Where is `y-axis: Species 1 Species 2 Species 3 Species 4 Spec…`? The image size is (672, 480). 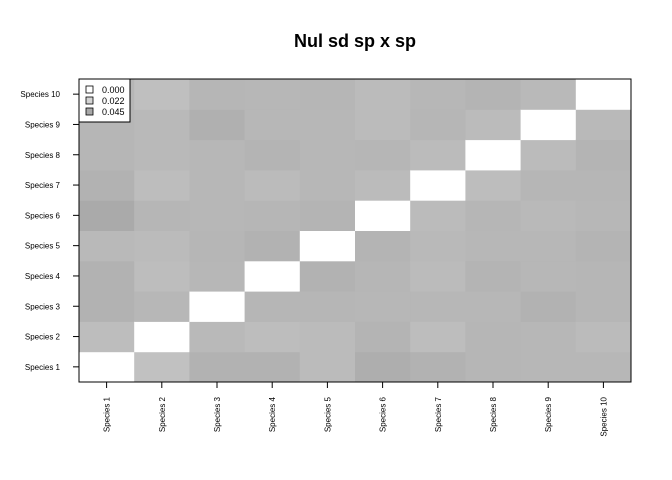 y-axis: Species 1 Species 2 Species 3 Species 4 Spec… is located at coordinates (49, 231).